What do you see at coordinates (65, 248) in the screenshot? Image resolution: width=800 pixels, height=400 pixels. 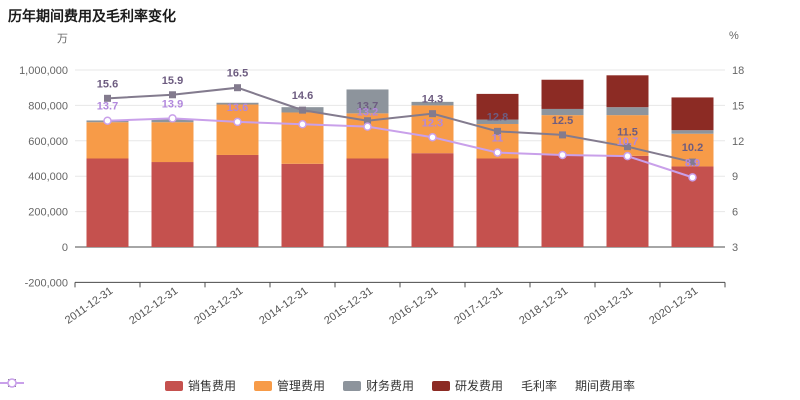 I see `left-axis-tick-label: 0` at bounding box center [65, 248].